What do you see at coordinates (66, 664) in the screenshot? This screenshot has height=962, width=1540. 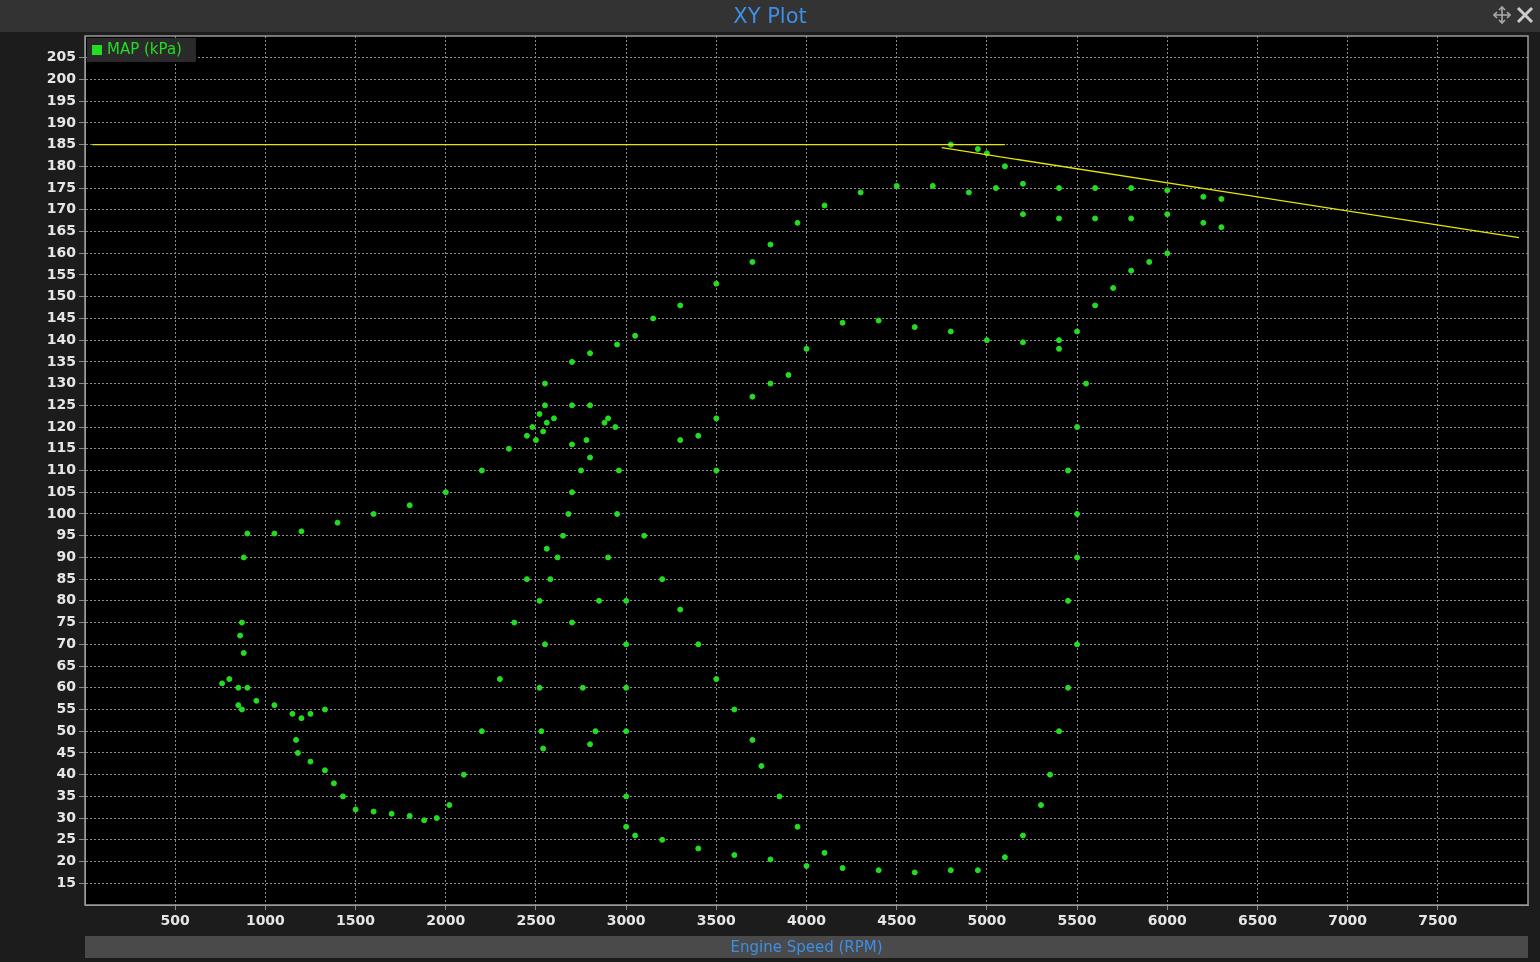 I see `y-tick-label: 65` at bounding box center [66, 664].